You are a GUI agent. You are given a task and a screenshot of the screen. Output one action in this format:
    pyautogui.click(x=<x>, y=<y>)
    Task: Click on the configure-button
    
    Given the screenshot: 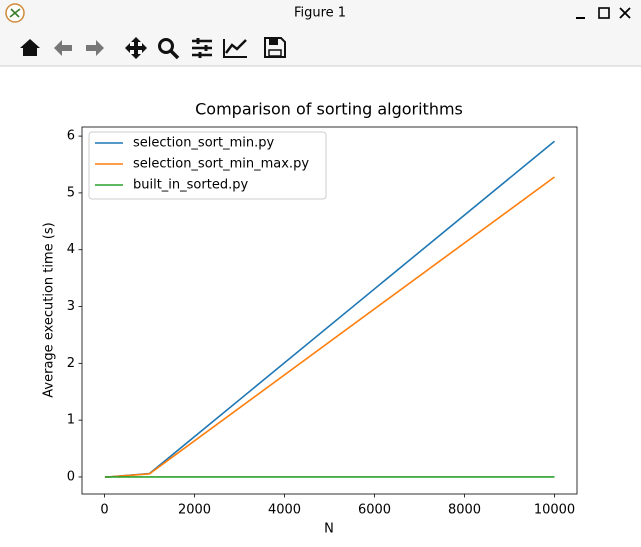 What is the action you would take?
    pyautogui.click(x=202, y=48)
    